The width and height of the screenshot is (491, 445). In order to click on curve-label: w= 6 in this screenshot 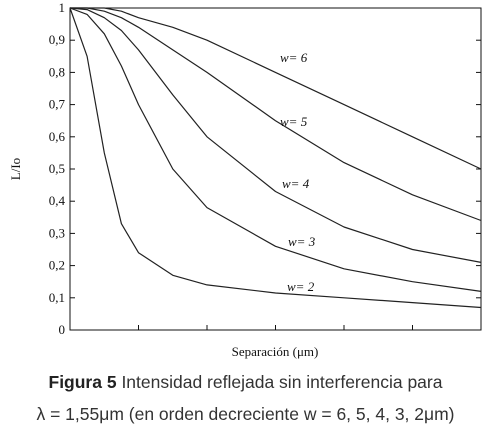, I will do `click(294, 57)`.